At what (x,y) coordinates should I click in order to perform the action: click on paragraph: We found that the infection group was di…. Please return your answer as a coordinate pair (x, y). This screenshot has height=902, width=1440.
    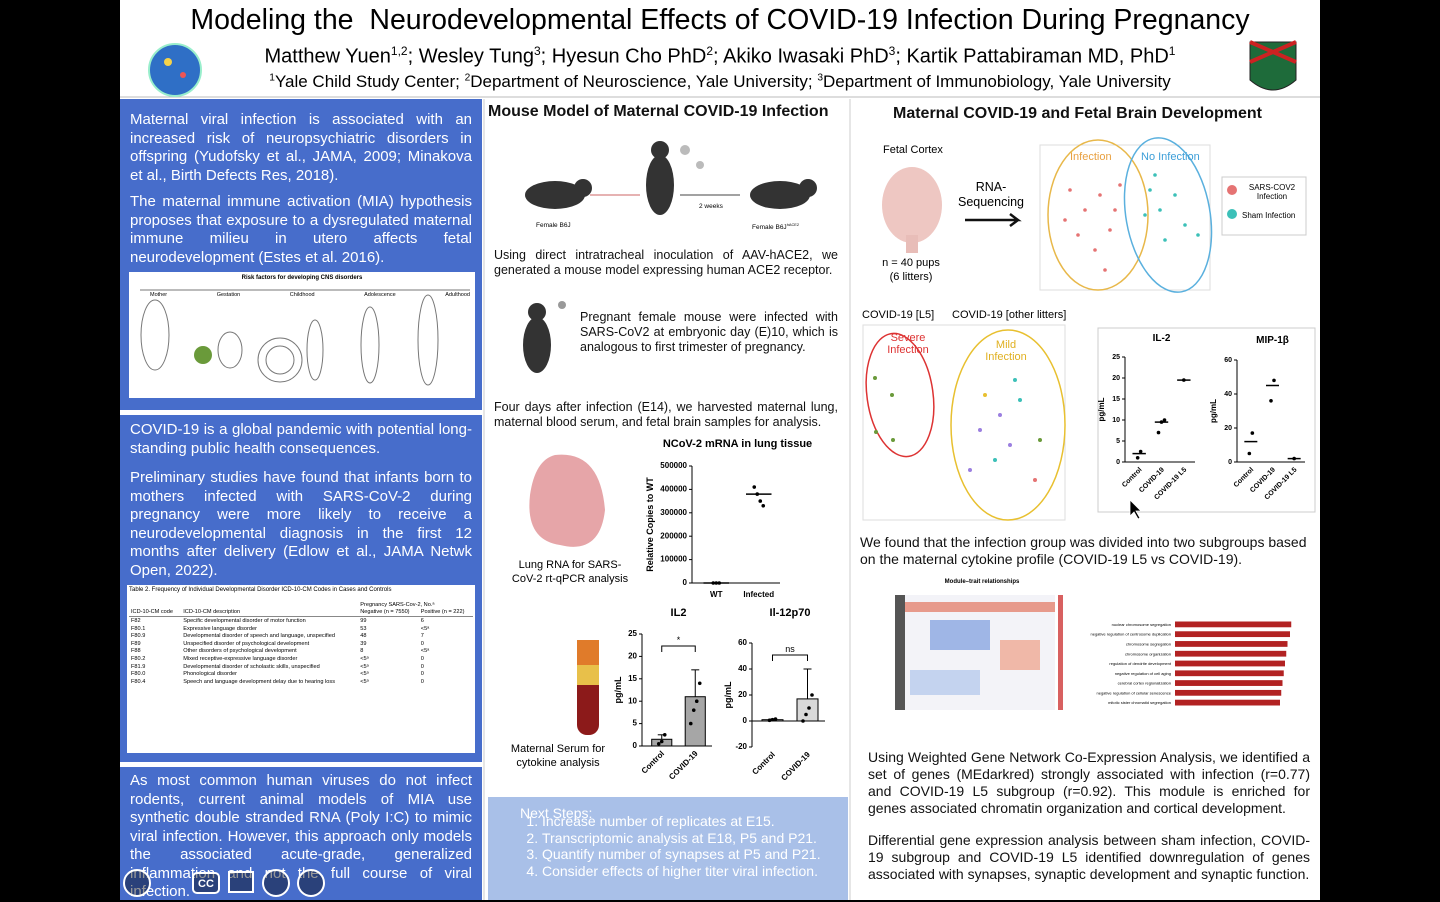
    Looking at the image, I should click on (1083, 550).